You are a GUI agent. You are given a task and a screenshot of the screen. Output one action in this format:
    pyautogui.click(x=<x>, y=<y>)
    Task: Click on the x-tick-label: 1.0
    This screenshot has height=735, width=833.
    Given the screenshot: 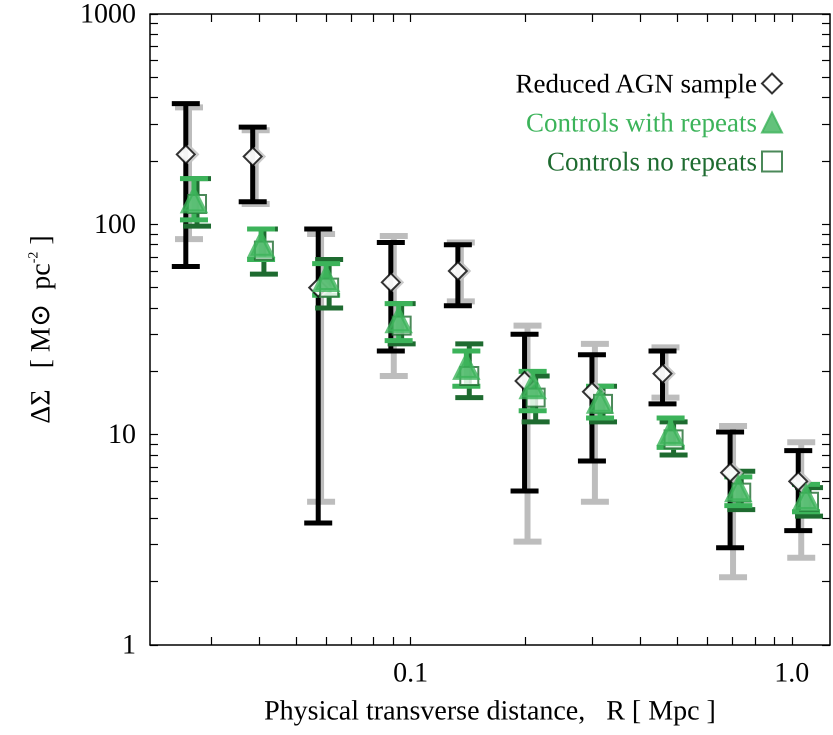 What is the action you would take?
    pyautogui.click(x=792, y=673)
    